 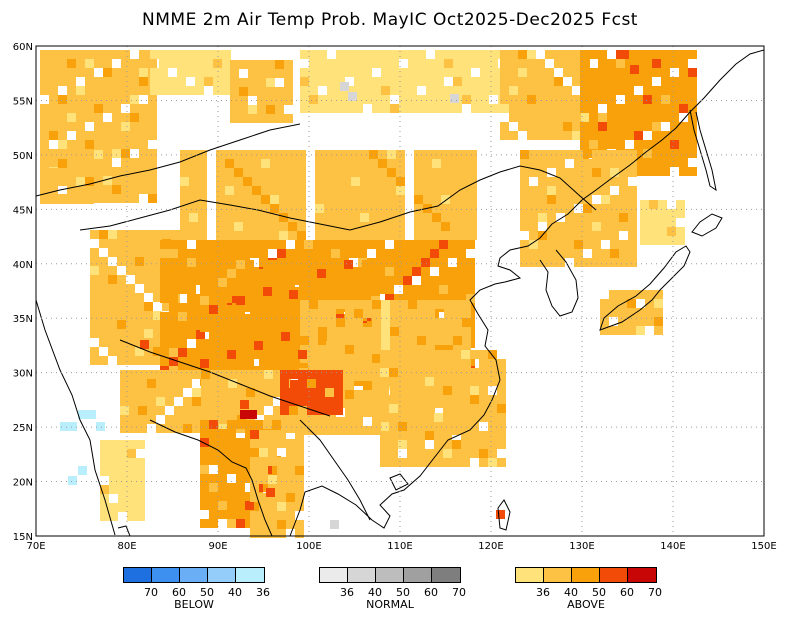 What do you see at coordinates (82, 470) in the screenshot?
I see `shaded-cell-below` at bounding box center [82, 470].